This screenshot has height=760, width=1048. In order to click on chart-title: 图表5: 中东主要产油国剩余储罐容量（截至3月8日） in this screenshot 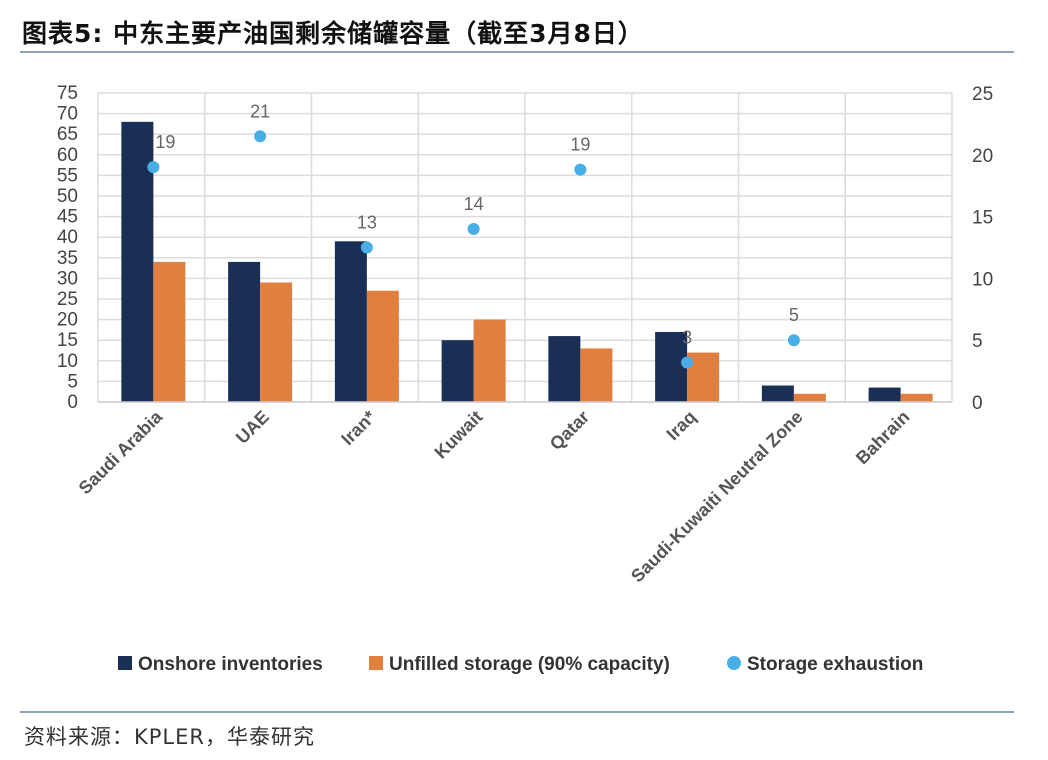, I will do `click(333, 33)`.